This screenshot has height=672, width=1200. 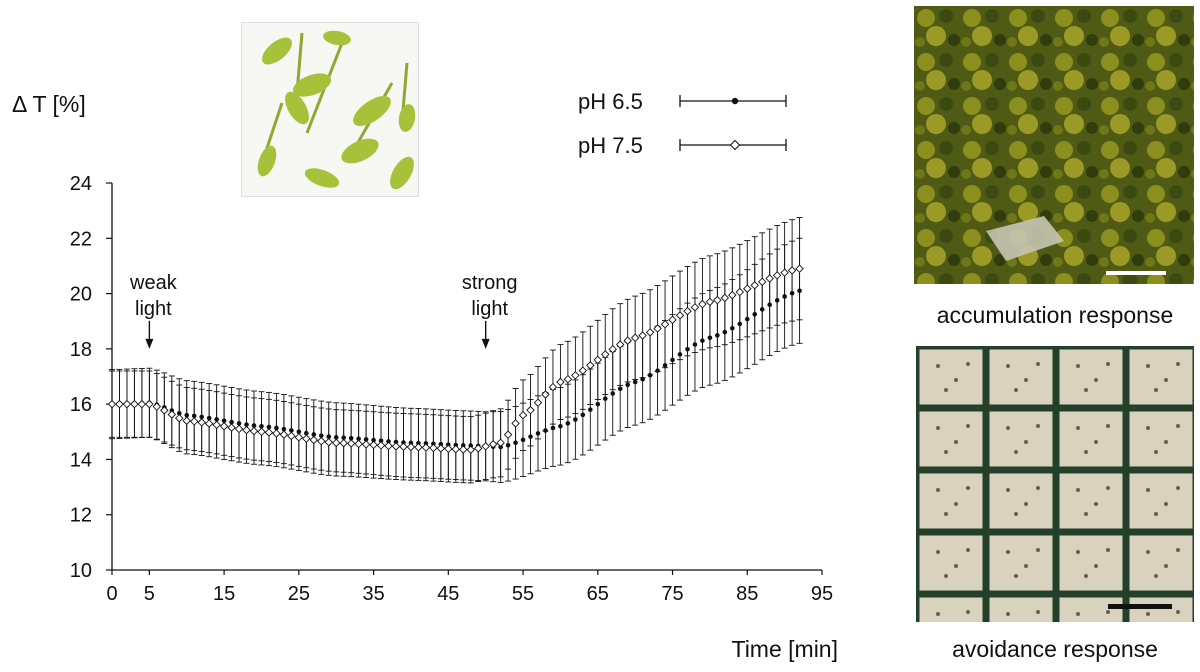 I want to click on scale-bar-white, so click(x=1136, y=273).